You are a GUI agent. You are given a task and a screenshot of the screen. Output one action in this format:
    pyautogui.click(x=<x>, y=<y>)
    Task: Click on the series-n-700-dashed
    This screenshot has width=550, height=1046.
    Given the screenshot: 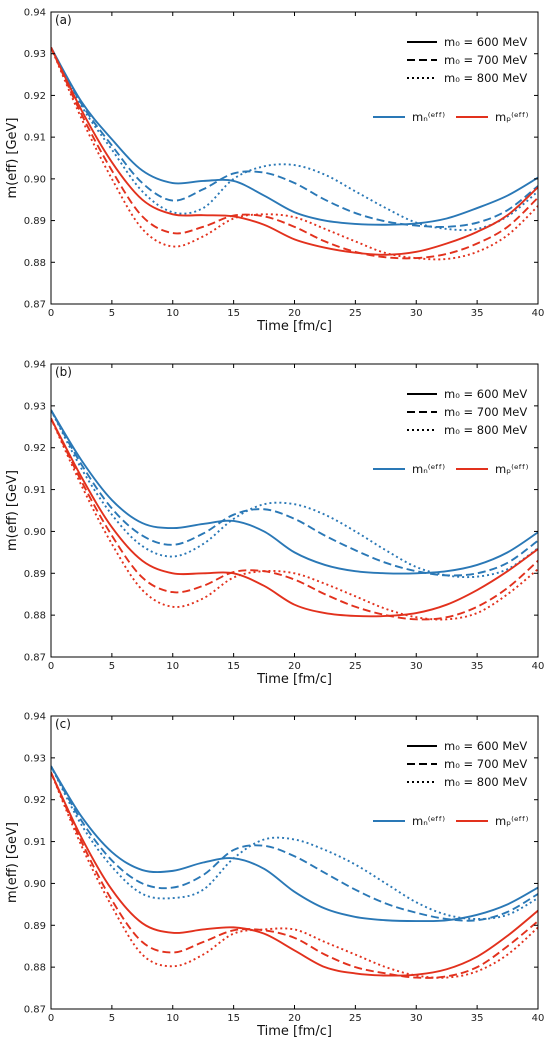 What is the action you would take?
    pyautogui.click(x=294, y=493)
    